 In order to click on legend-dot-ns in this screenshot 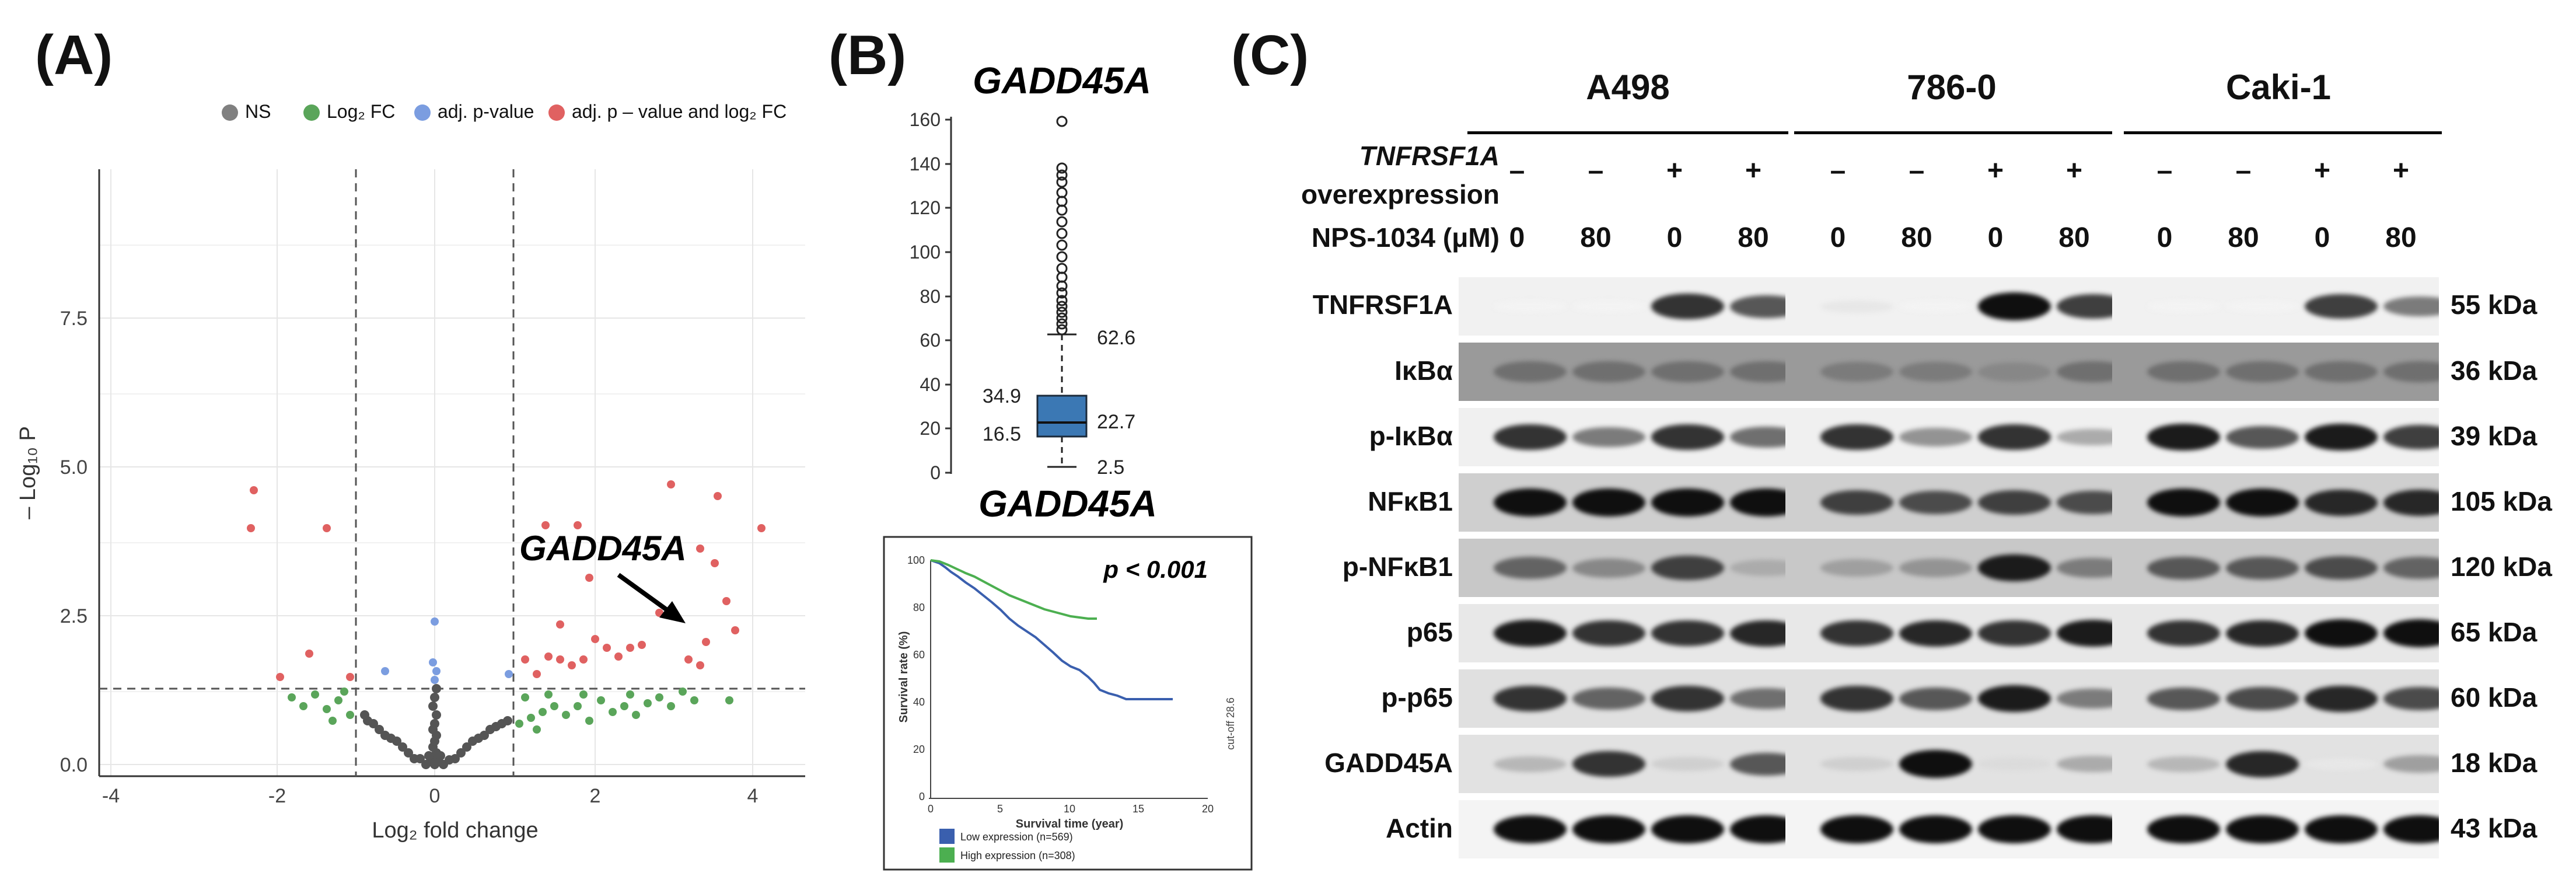, I will do `click(230, 112)`.